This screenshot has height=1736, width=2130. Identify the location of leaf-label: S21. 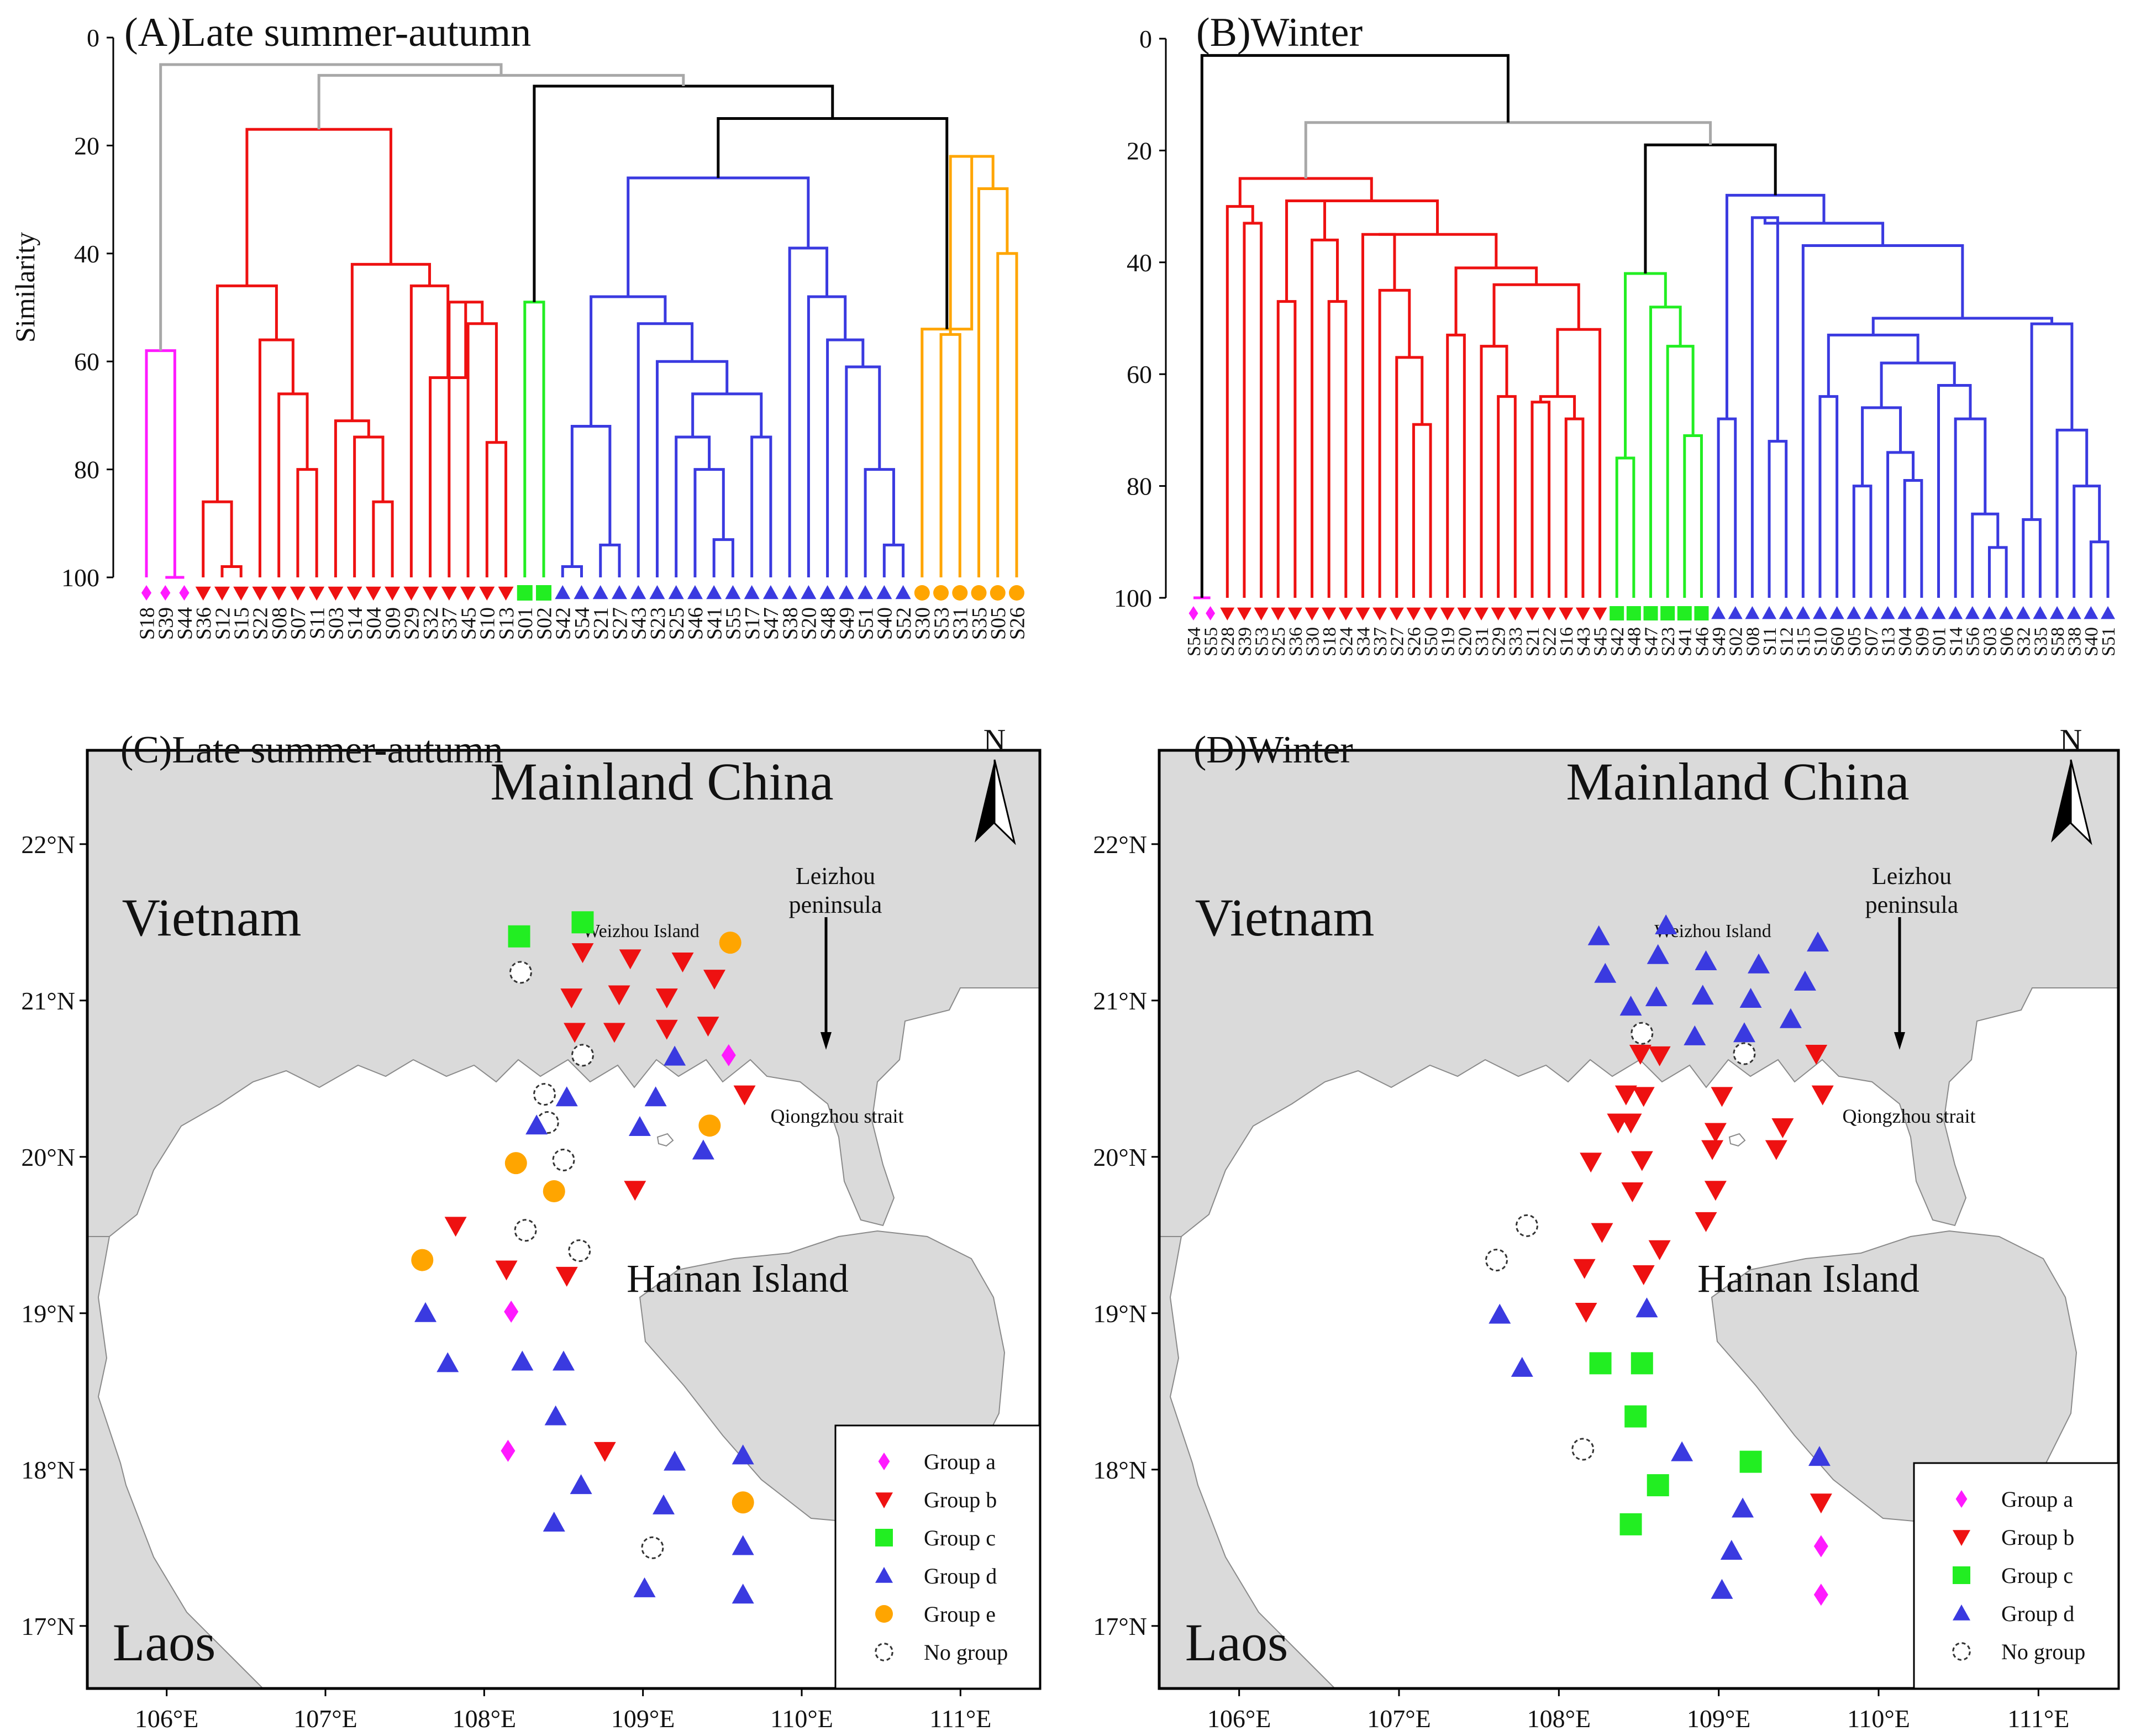
(1533, 641).